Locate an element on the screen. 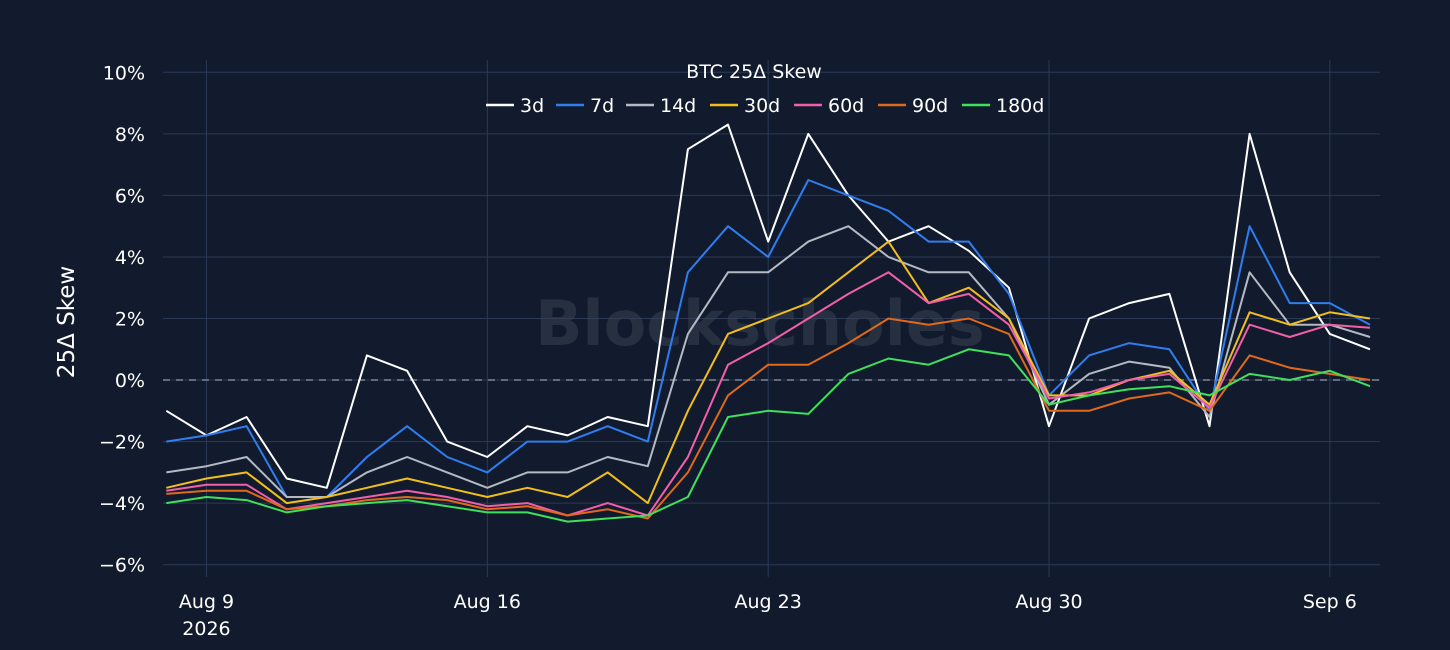 The image size is (1450, 650). x-tick-label: Aug 16 is located at coordinates (487, 602).